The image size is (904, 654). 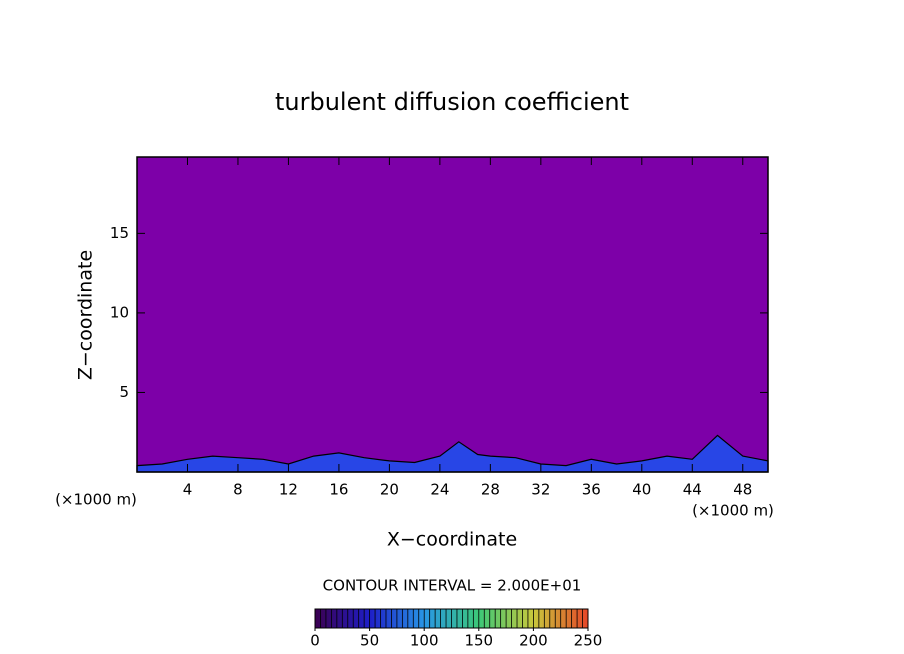 I want to click on x-tick-label: 24, so click(x=439, y=490).